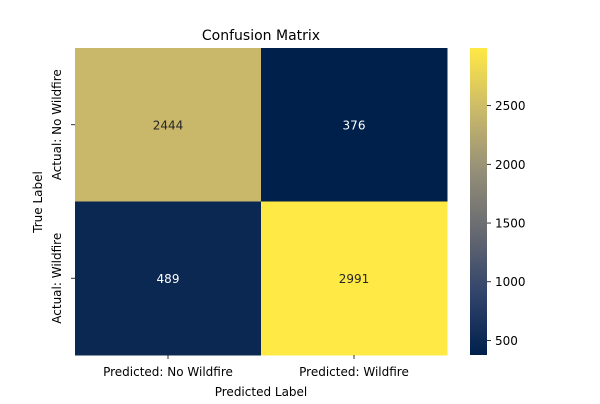 The image size is (600, 404). I want to click on colorbar-gradient, so click(478, 201).